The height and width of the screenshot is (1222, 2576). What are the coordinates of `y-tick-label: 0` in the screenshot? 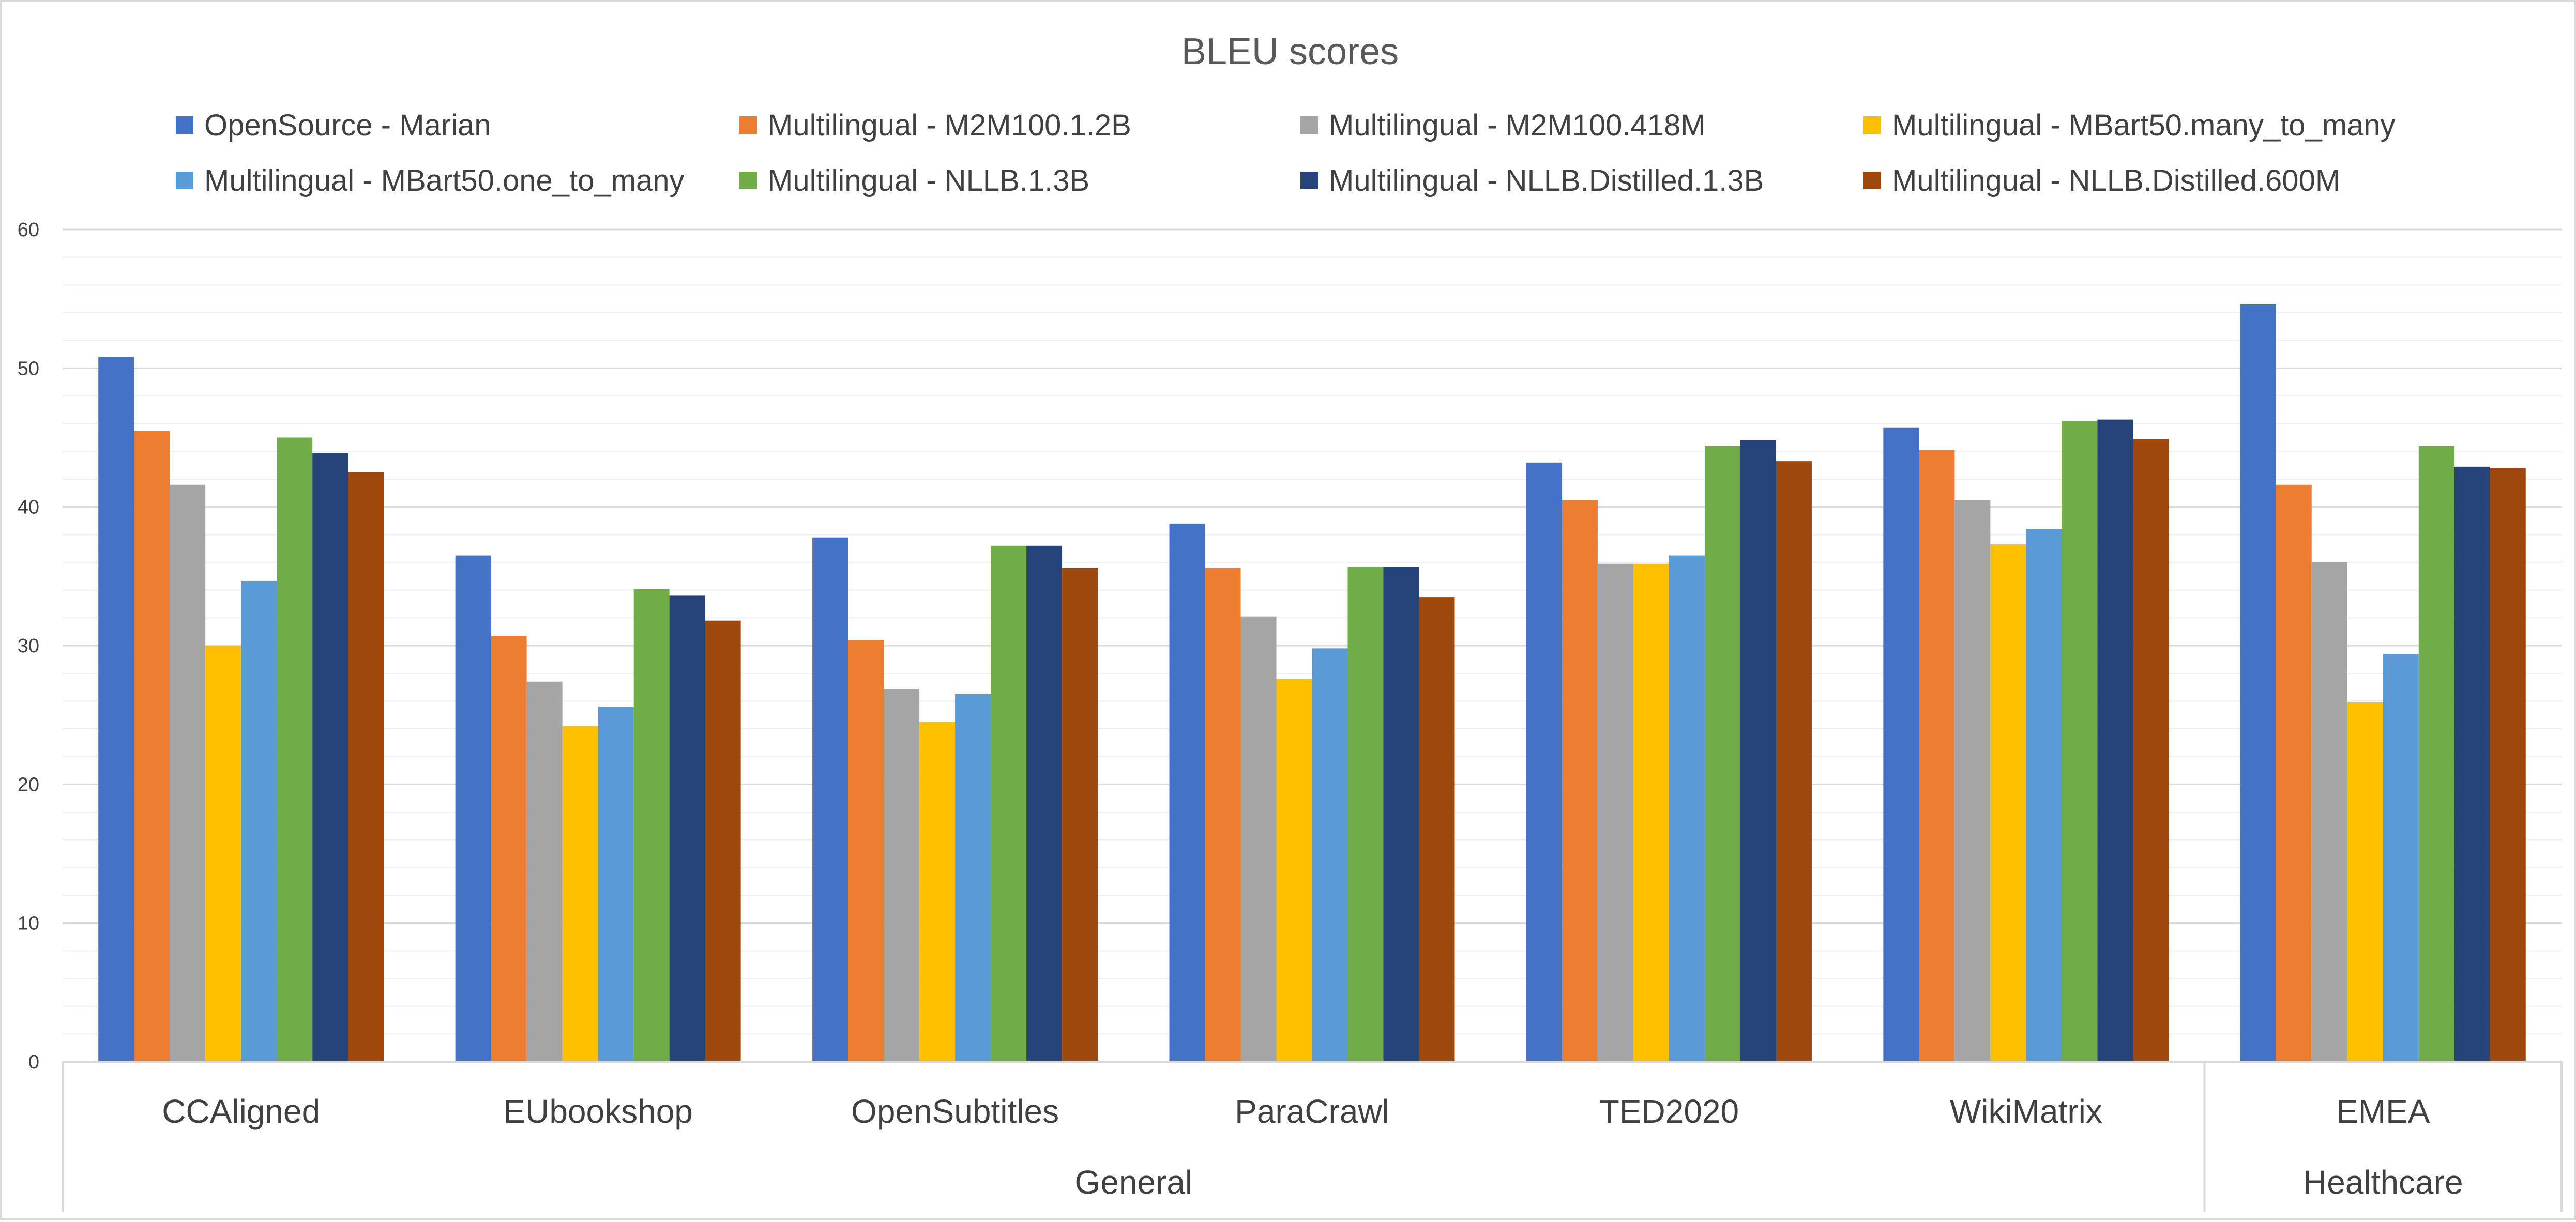 It's located at (33, 1062).